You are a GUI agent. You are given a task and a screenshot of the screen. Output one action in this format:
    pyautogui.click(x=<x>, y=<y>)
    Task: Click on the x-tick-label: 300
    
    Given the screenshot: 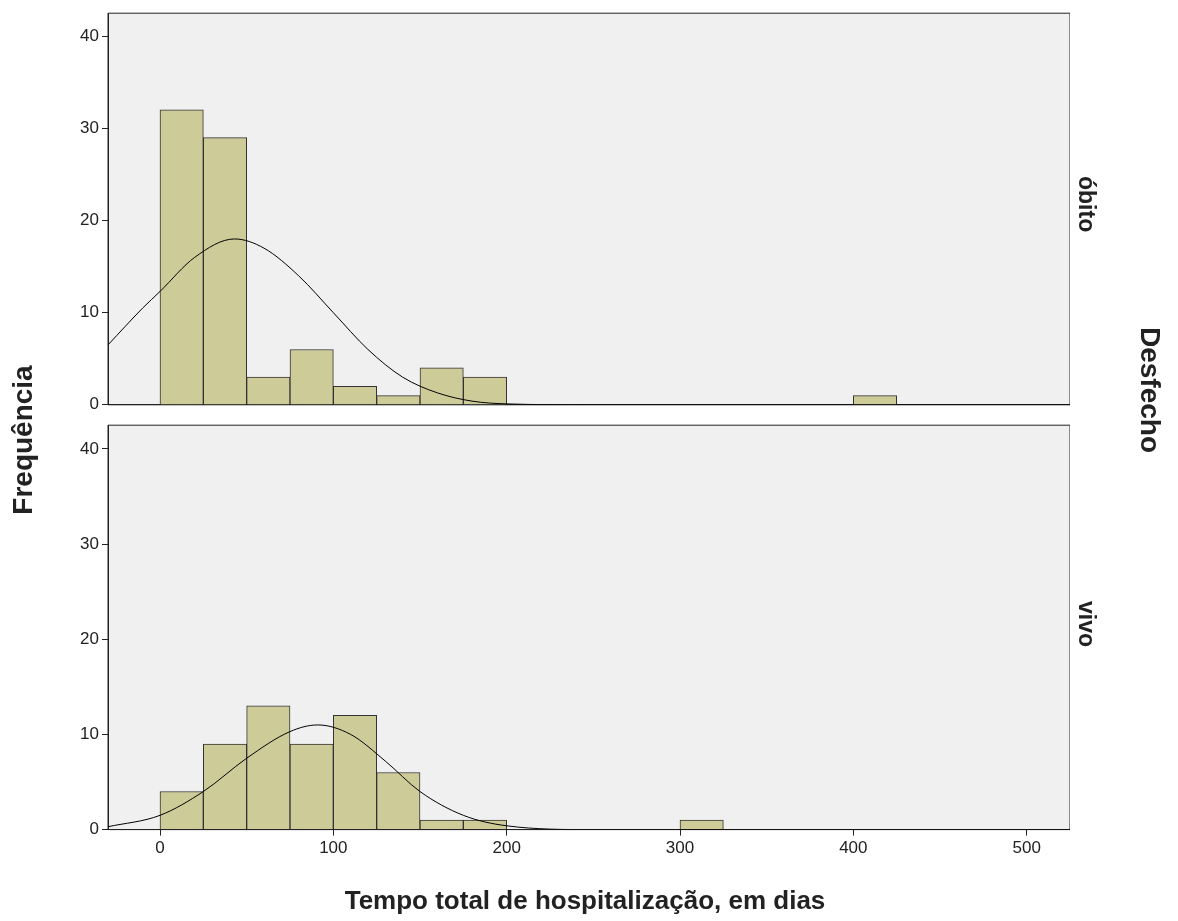 What is the action you would take?
    pyautogui.click(x=680, y=848)
    